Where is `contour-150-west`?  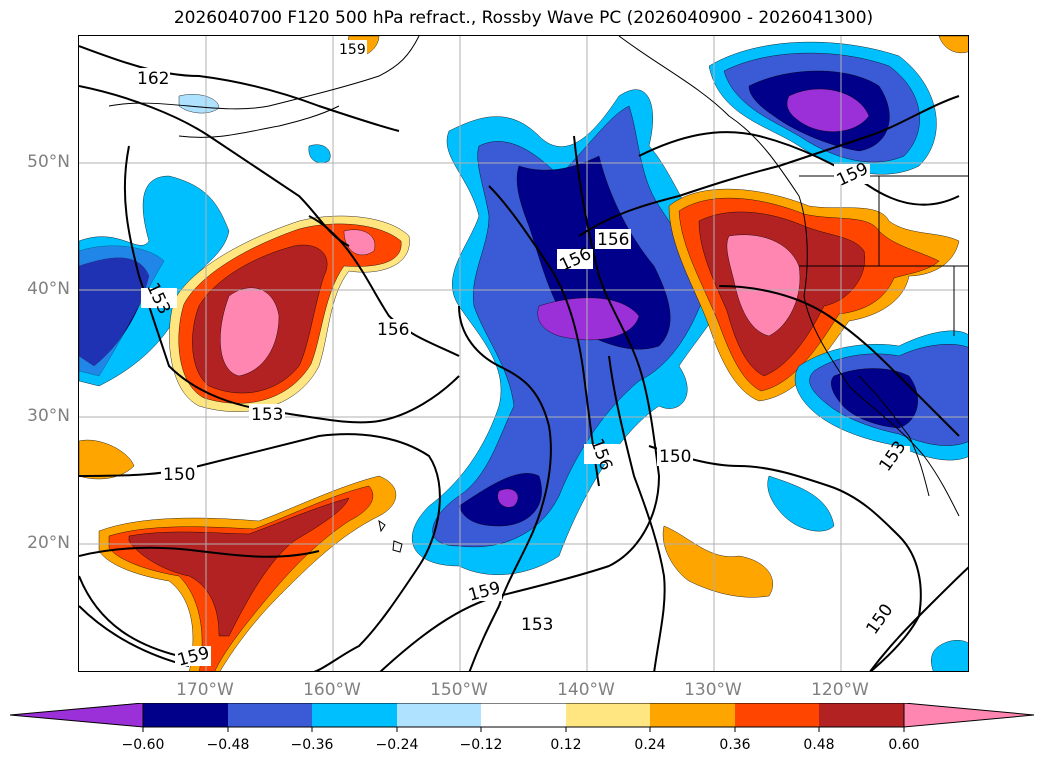
contour-150-west is located at coordinates (260, 552).